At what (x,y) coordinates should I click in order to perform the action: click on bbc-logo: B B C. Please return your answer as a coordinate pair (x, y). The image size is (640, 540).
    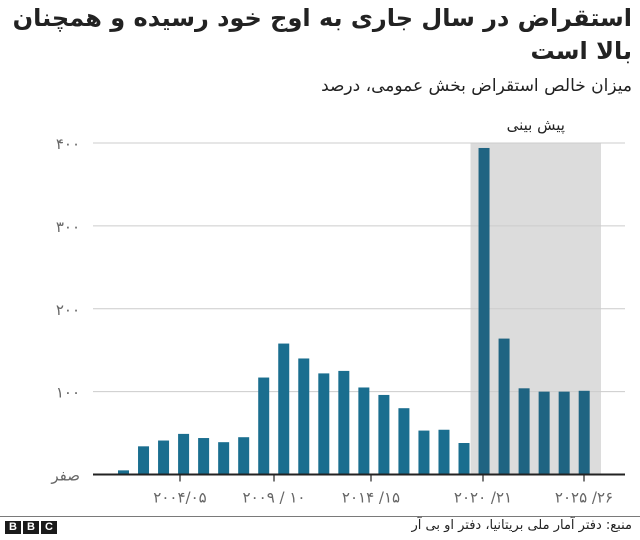
    Looking at the image, I should click on (31, 527).